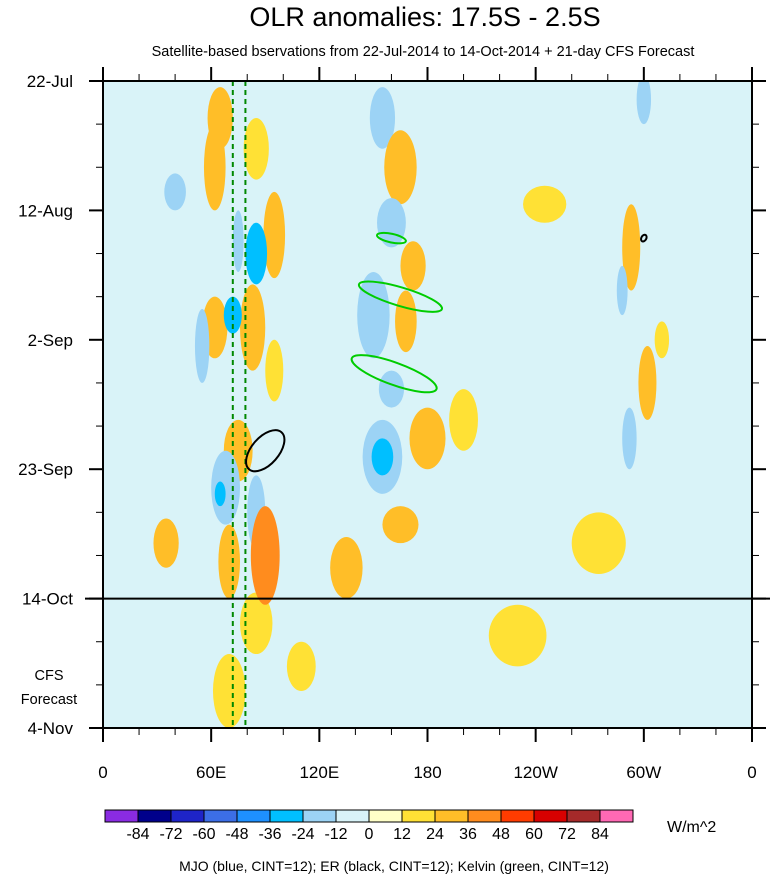 This screenshot has height=878, width=771. Describe the element at coordinates (49, 688) in the screenshot. I see `forecast-label: CFS Forecast` at that location.